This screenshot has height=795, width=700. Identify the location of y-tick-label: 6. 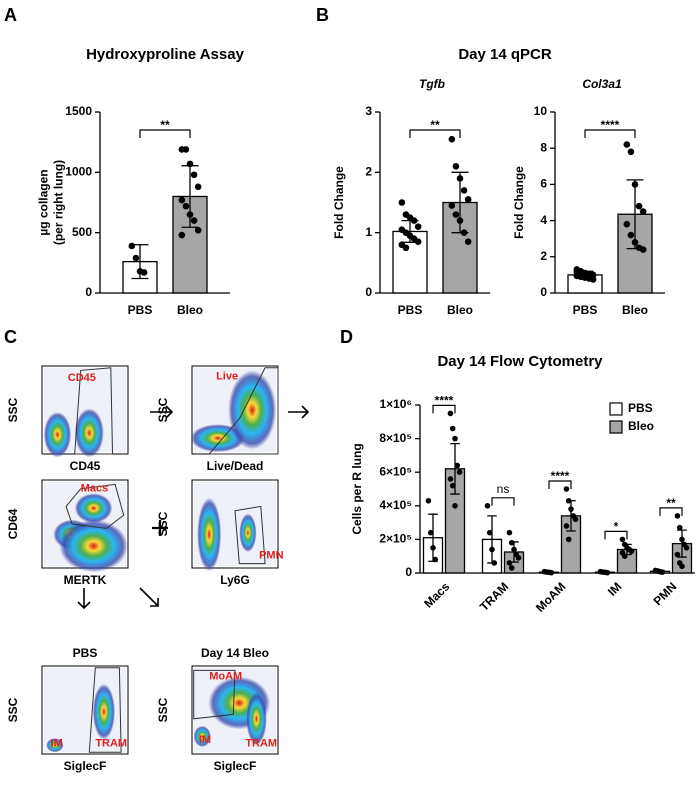
(543, 184).